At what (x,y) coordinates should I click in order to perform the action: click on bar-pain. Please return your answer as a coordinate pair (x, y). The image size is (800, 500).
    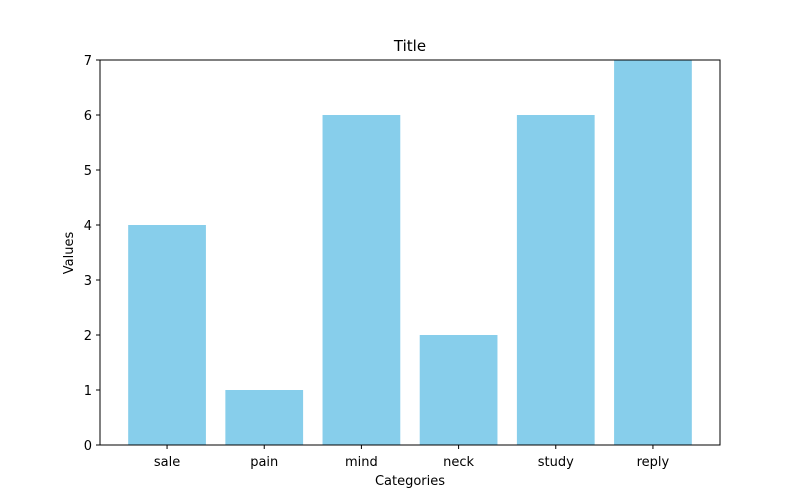
    Looking at the image, I should click on (264, 417).